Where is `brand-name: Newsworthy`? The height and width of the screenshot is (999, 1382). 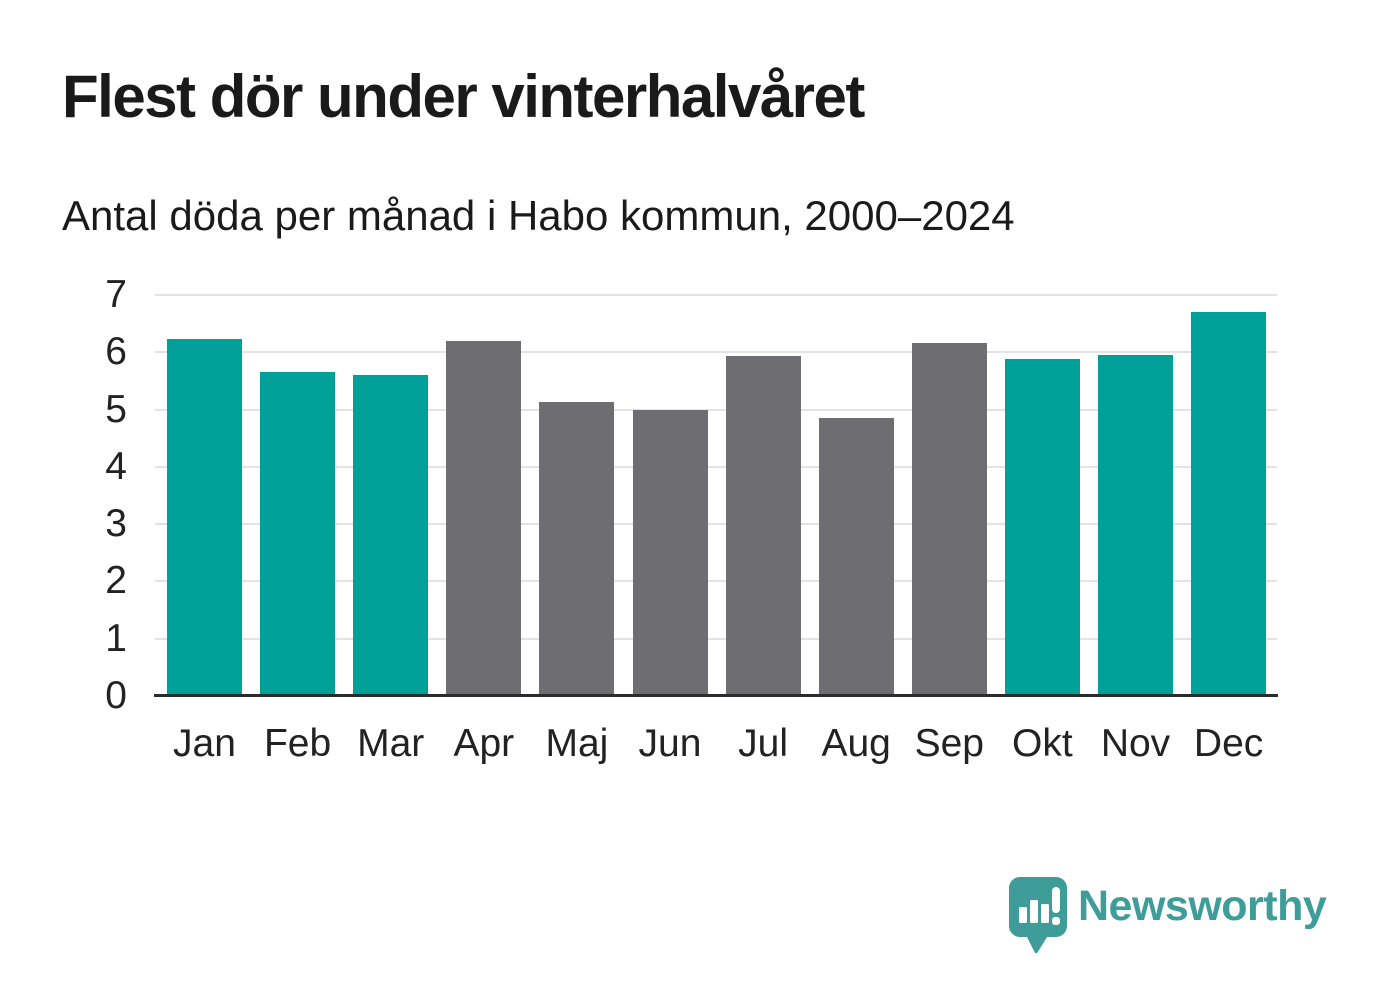 brand-name: Newsworthy is located at coordinates (1202, 906).